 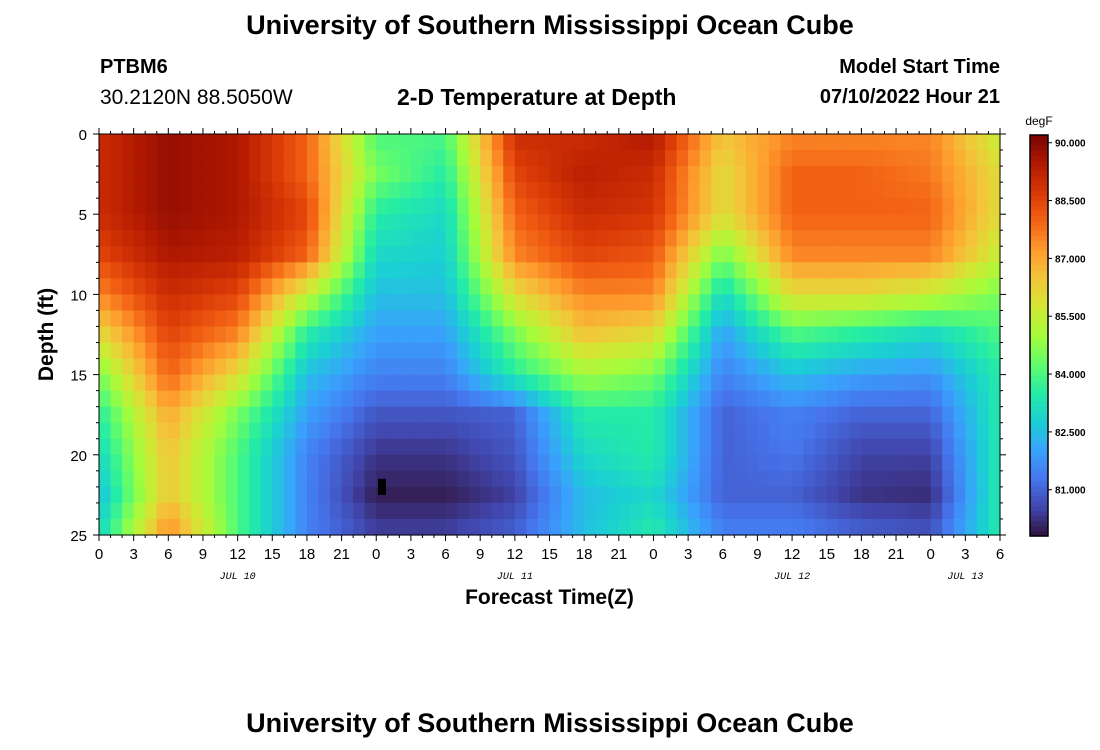 I want to click on x-tick-label: 12, so click(x=792, y=554).